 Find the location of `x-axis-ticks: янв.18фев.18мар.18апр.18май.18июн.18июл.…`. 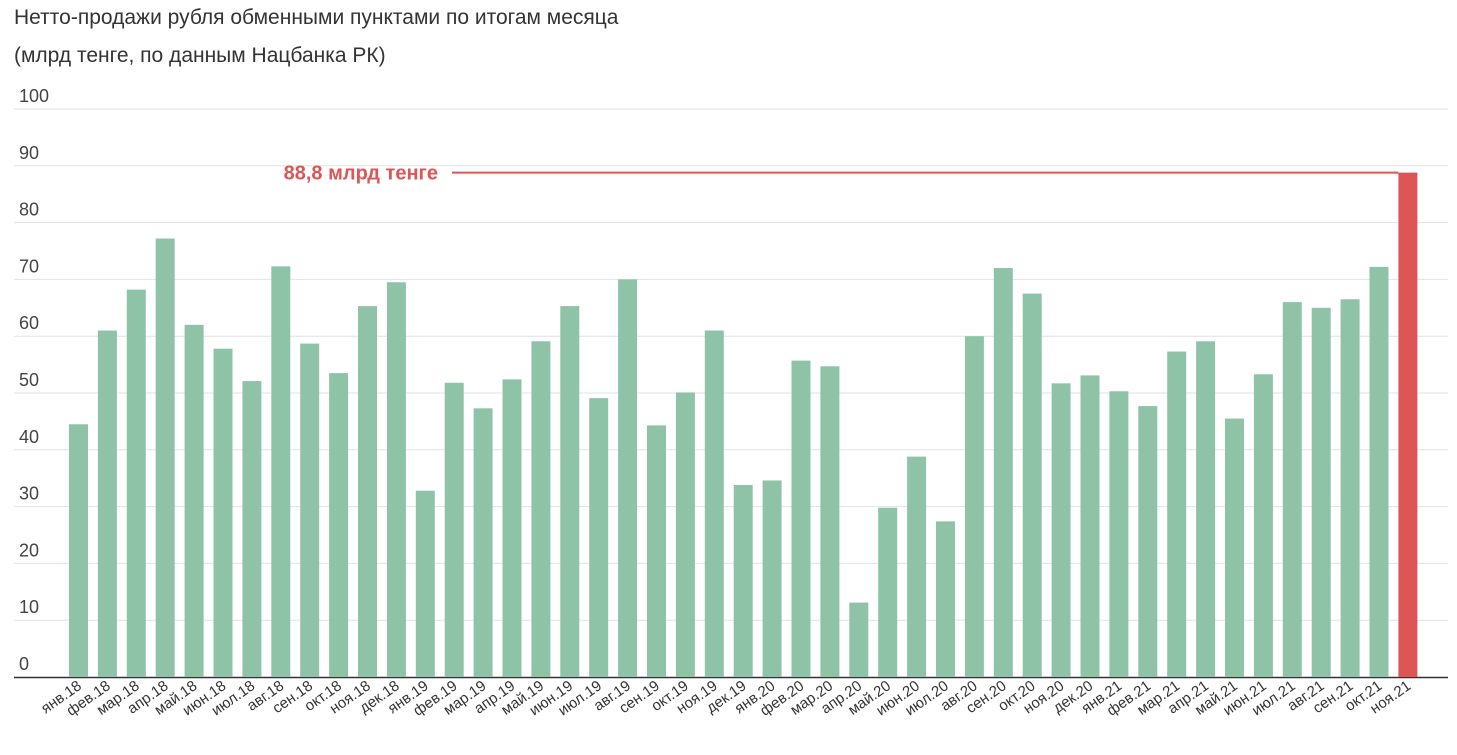

x-axis-ticks: янв.18фев.18мар.18апр.18май.18июн.18июл.… is located at coordinates (726, 698).